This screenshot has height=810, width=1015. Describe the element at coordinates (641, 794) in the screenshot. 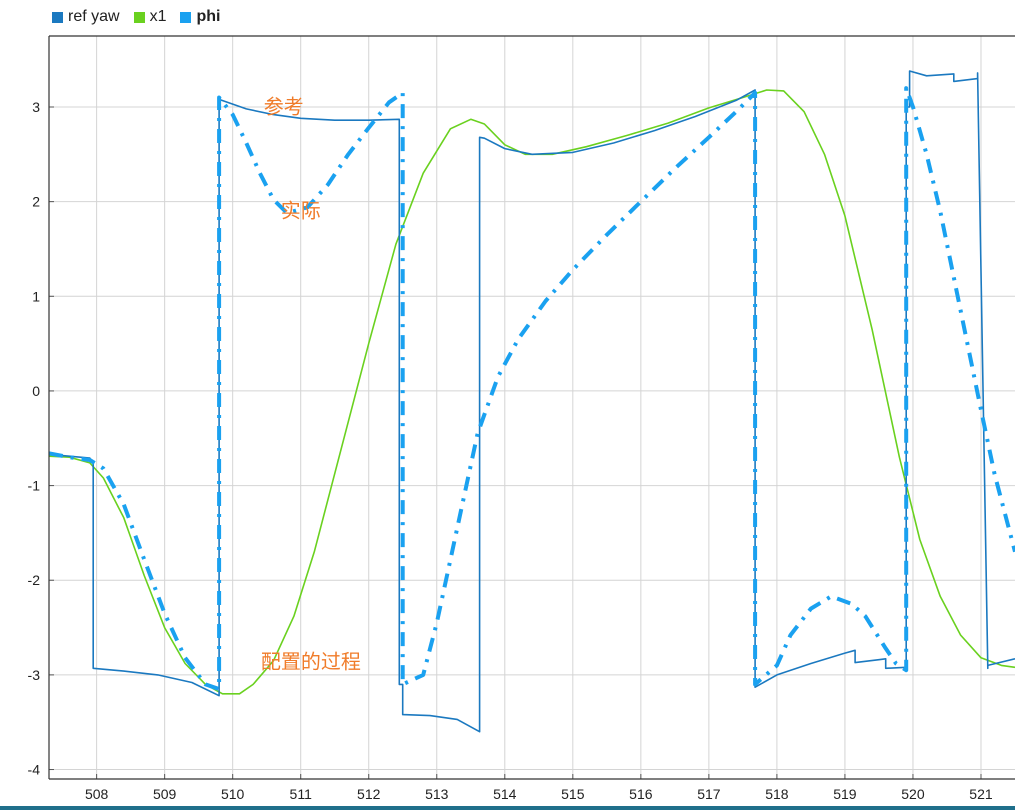

I see `x-tick-label: 516` at that location.